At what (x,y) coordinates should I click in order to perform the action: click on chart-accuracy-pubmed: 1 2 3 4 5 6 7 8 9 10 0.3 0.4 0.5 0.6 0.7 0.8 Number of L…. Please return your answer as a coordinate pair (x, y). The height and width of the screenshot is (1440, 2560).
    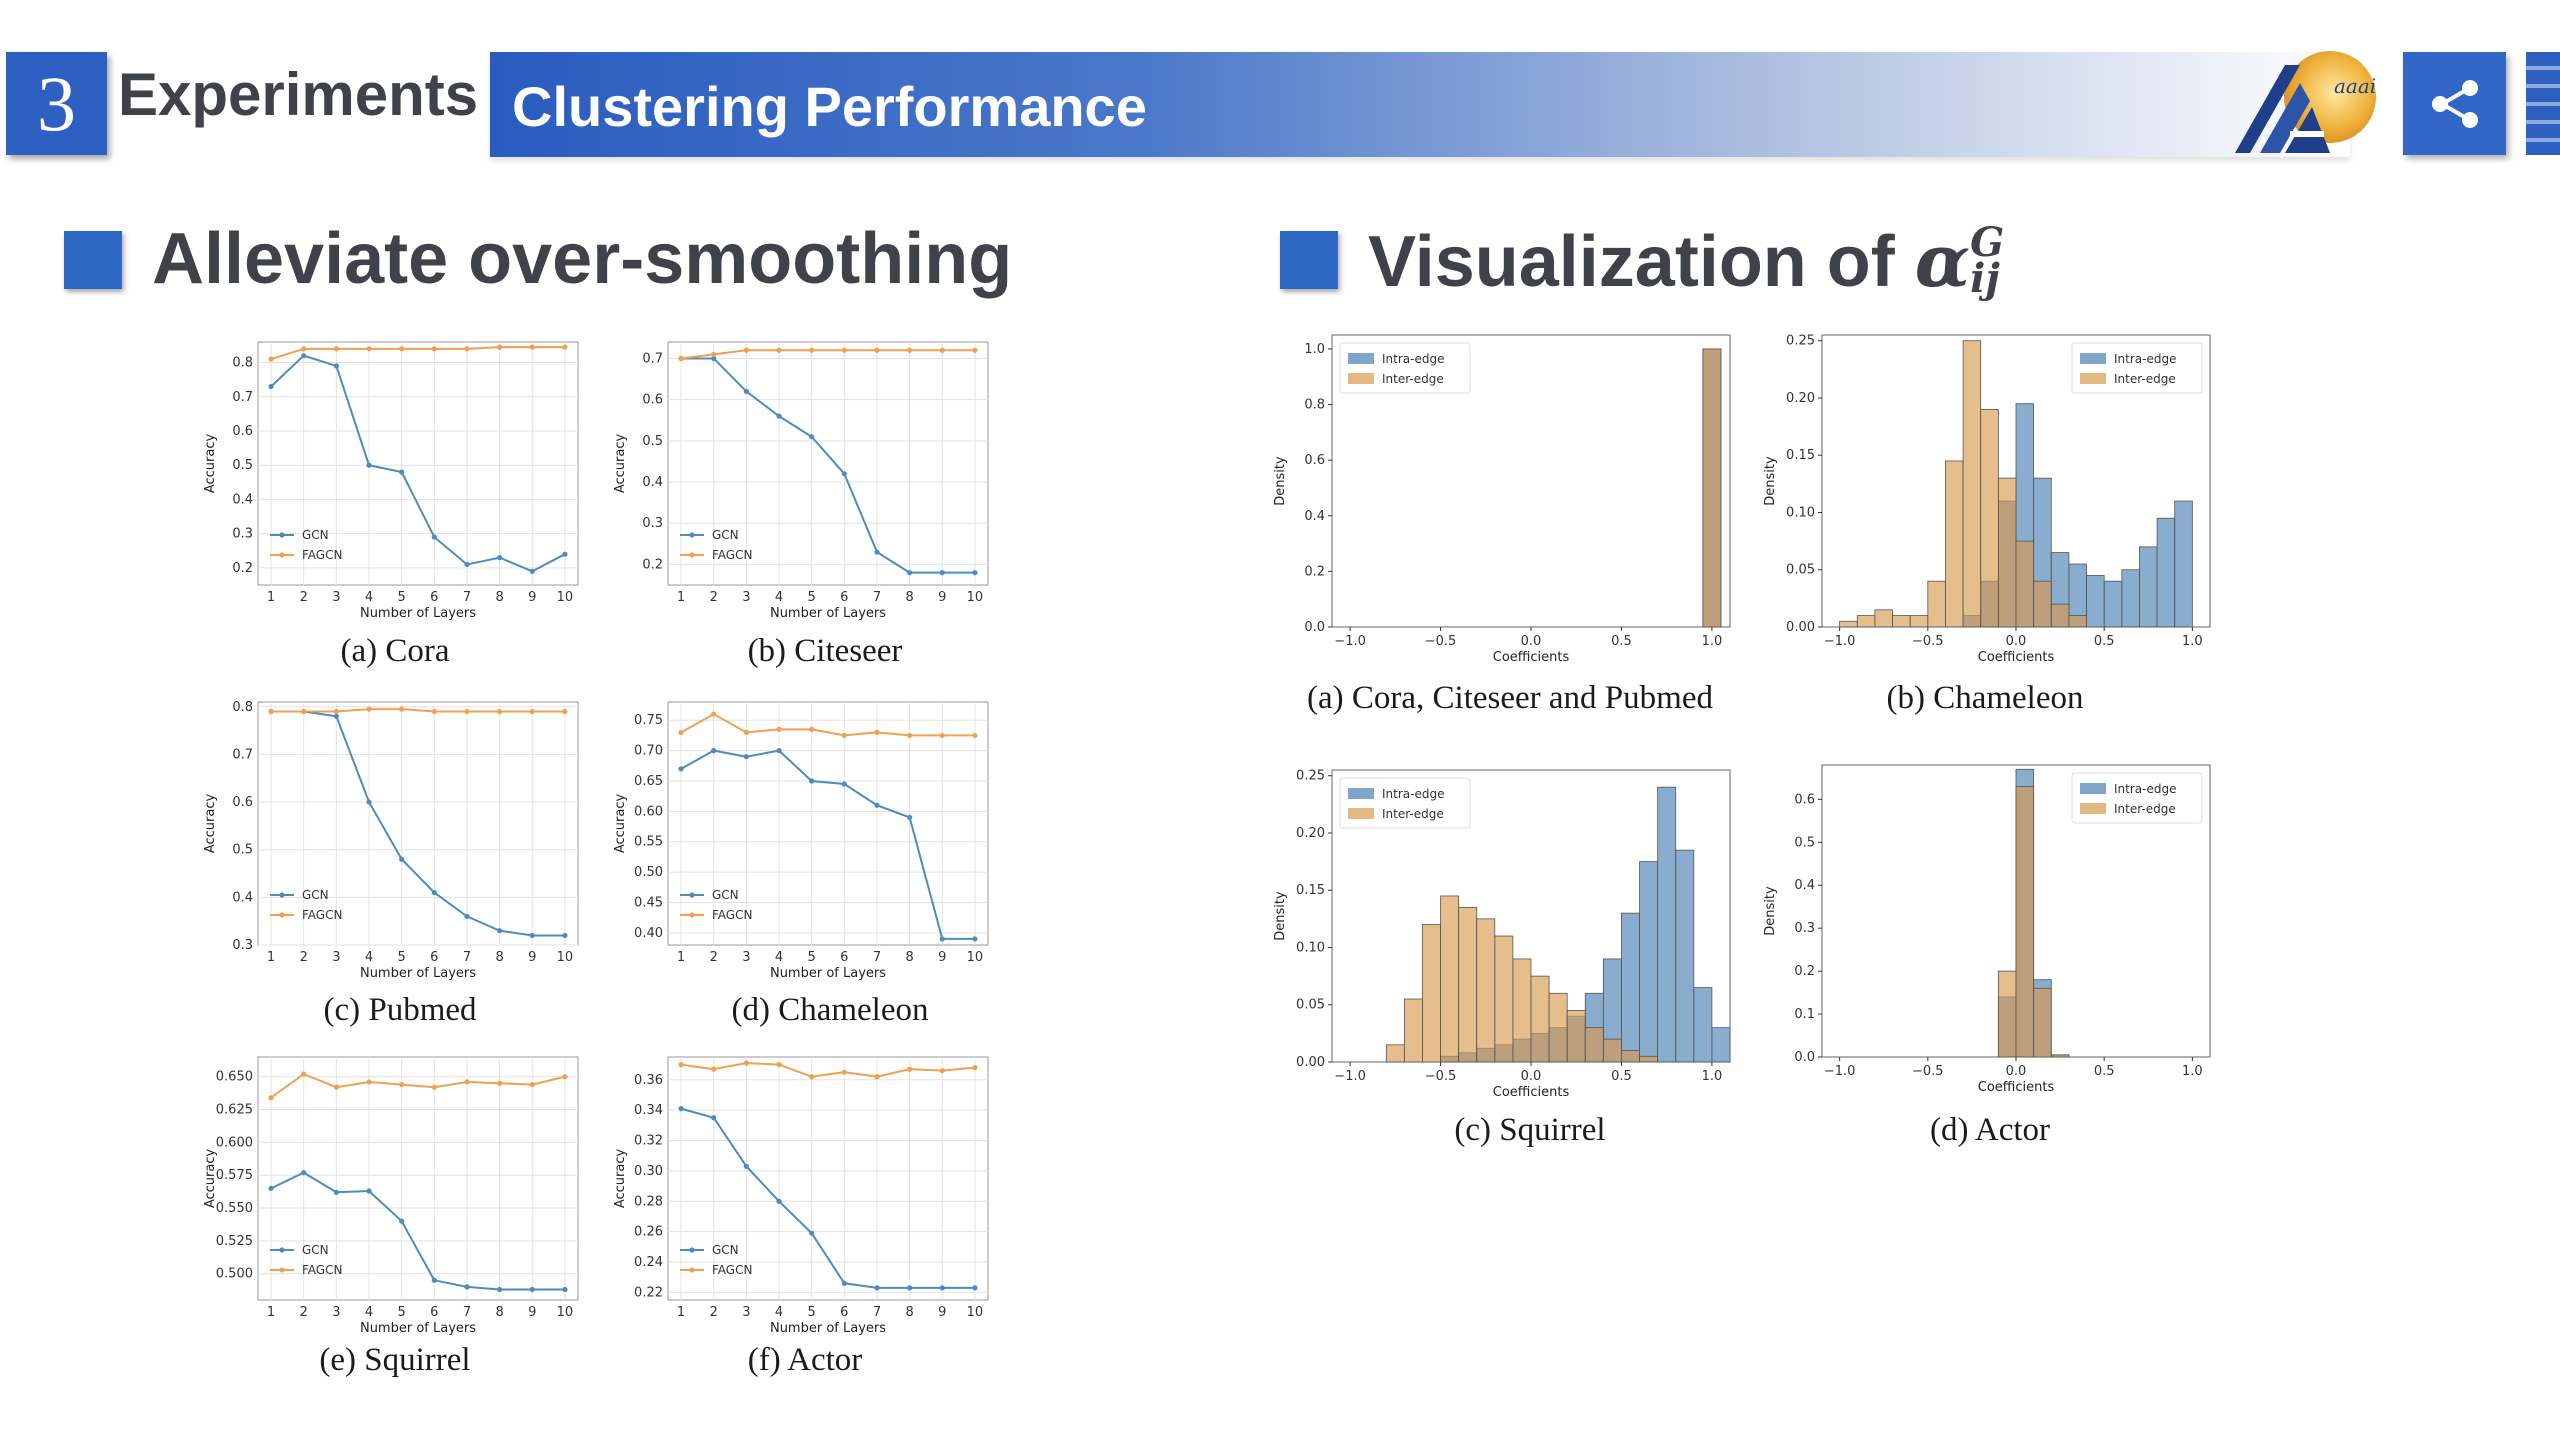
    Looking at the image, I should click on (400, 840).